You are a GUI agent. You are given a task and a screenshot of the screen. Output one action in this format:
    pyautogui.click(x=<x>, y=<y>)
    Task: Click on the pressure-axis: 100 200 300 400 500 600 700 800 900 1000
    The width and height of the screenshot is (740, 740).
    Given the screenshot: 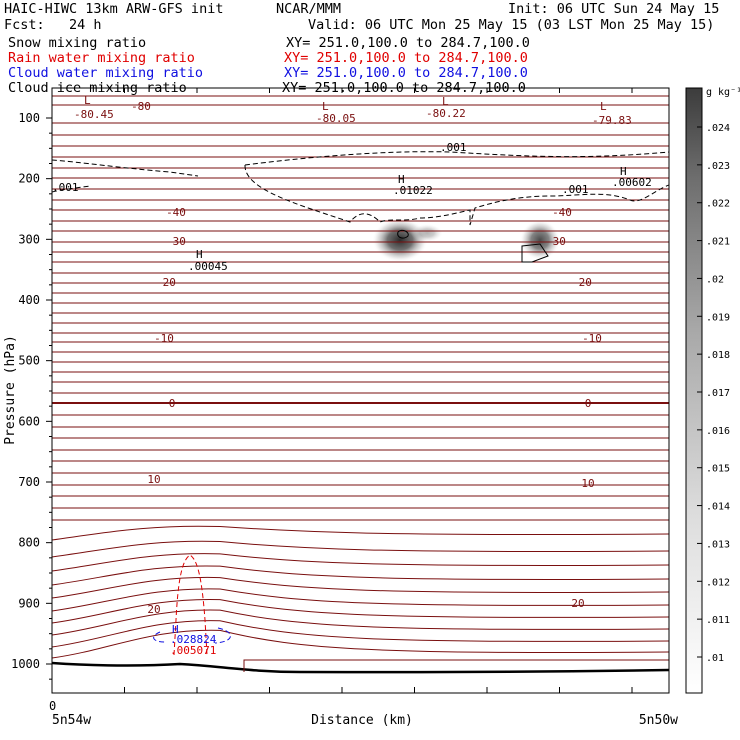 What is the action you would take?
    pyautogui.click(x=31, y=395)
    